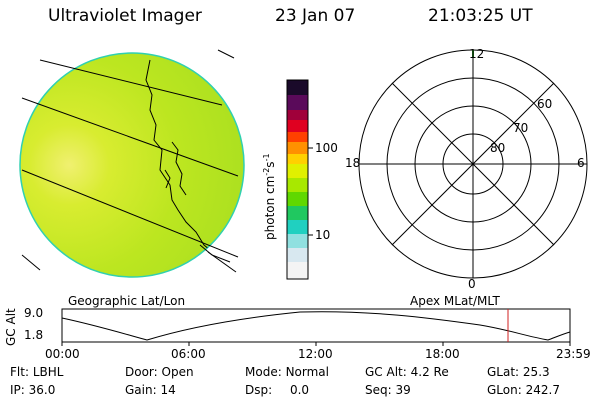 The width and height of the screenshot is (600, 400). What do you see at coordinates (455, 301) in the screenshot?
I see `apex-label: Apex MLat/MLT` at bounding box center [455, 301].